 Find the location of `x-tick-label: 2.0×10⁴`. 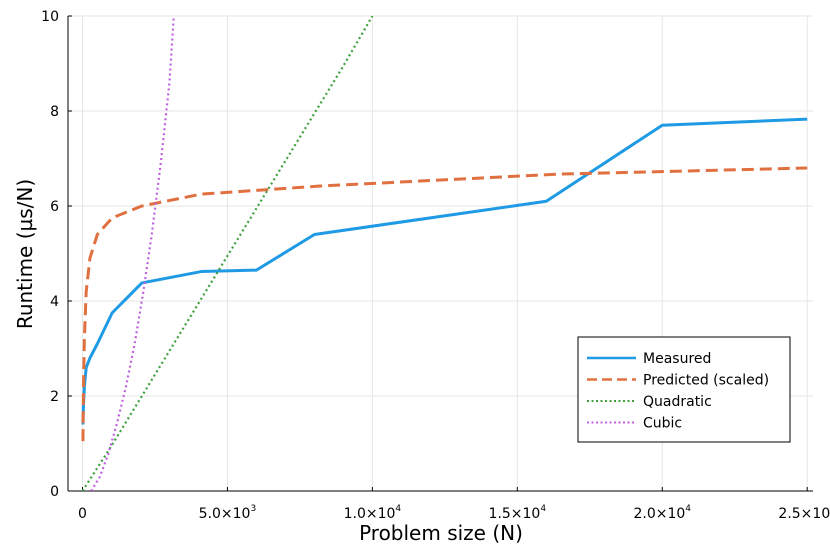

x-tick-label: 2.0×10⁴ is located at coordinates (662, 513).